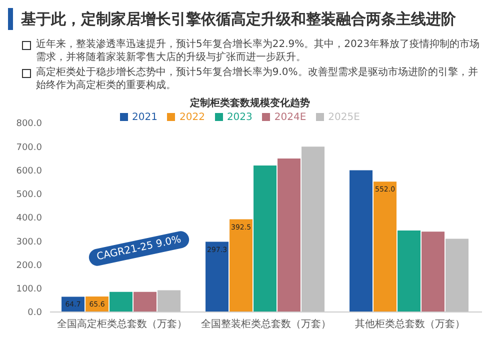 The width and height of the screenshot is (500, 362). Describe the element at coordinates (29, 289) in the screenshot. I see `y-tick-label: 100.0` at that location.